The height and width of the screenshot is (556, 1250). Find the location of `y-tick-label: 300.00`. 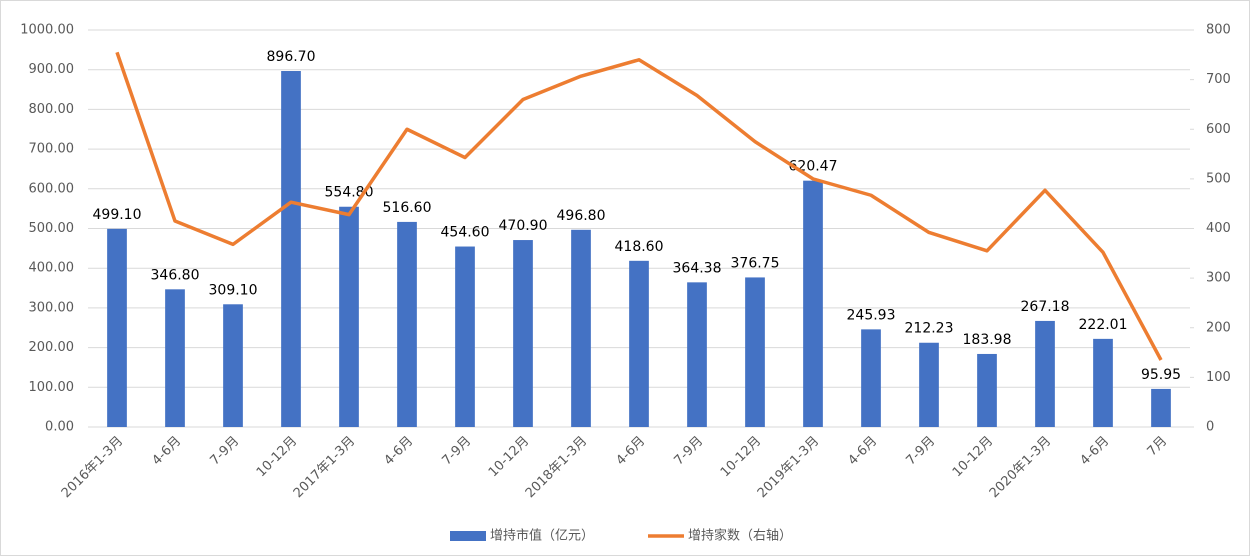

y-tick-label: 300.00 is located at coordinates (52, 307).